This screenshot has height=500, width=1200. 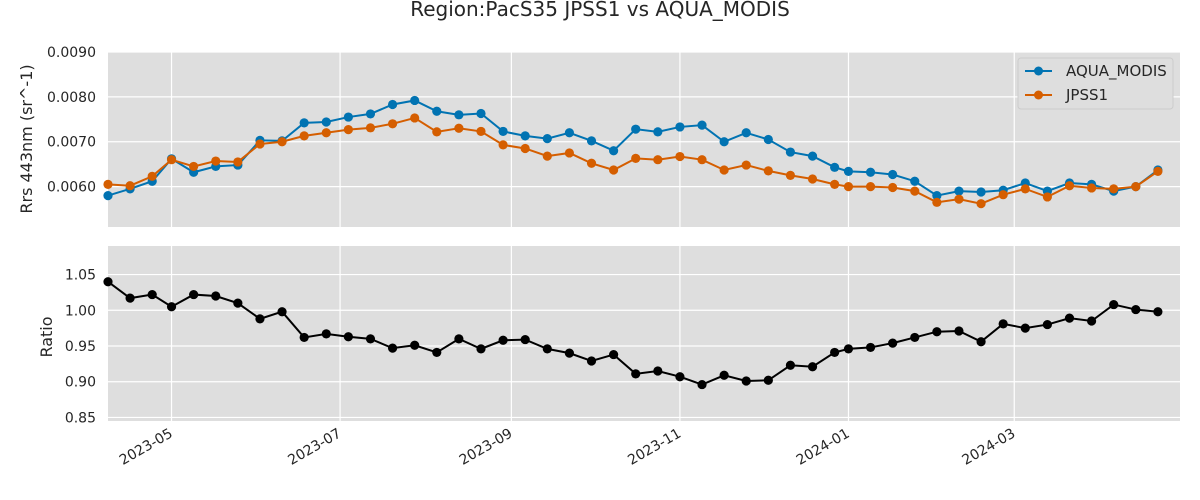 What do you see at coordinates (146, 447) in the screenshot?
I see `x-tick-label: 2023-05` at bounding box center [146, 447].